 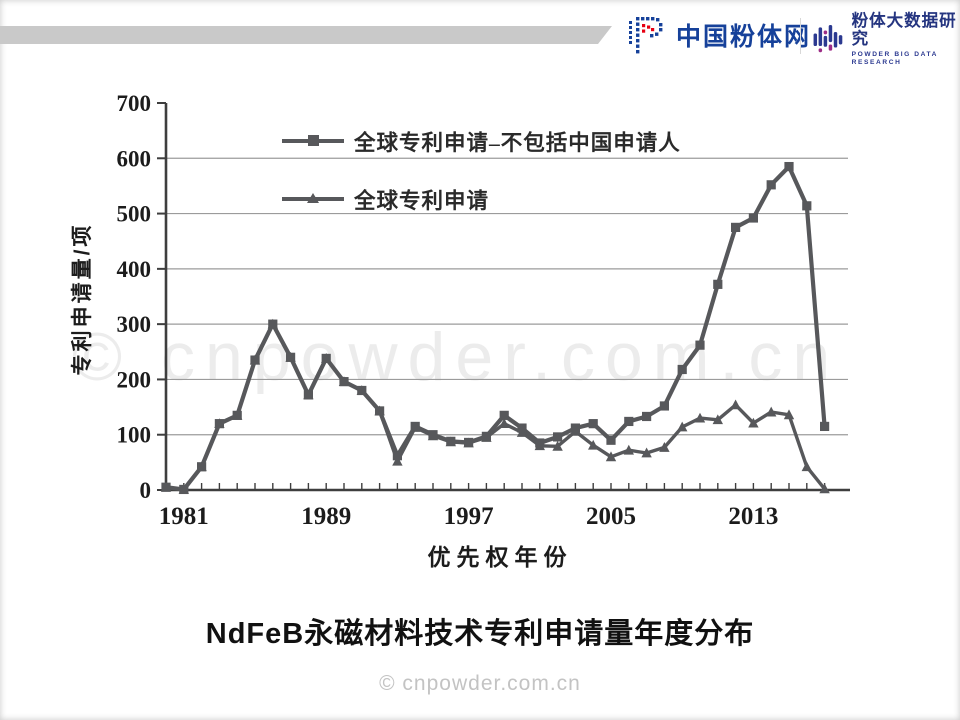 What do you see at coordinates (184, 516) in the screenshot?
I see `x-tick-label: 1981` at bounding box center [184, 516].